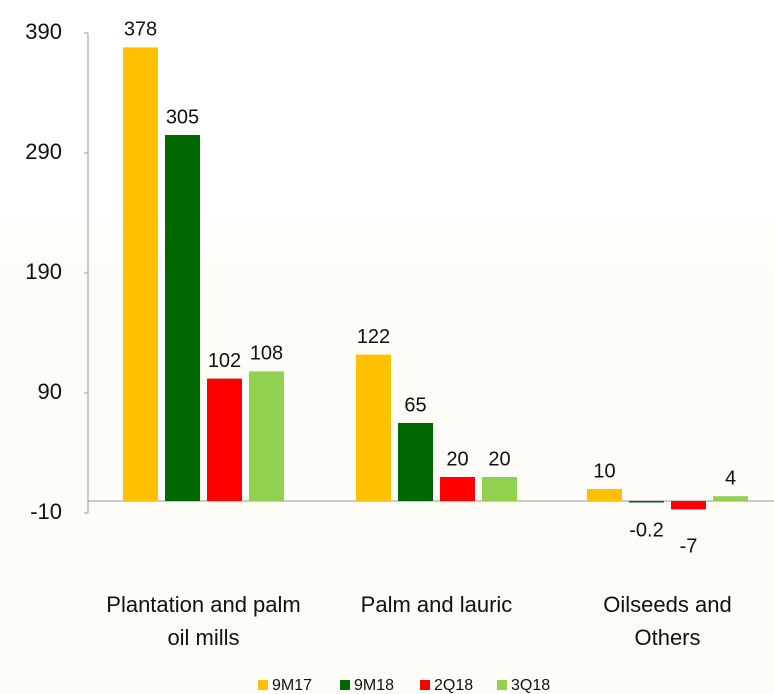 This screenshot has width=774, height=694. What do you see at coordinates (50, 391) in the screenshot?
I see `y-tick-label: 90` at bounding box center [50, 391].